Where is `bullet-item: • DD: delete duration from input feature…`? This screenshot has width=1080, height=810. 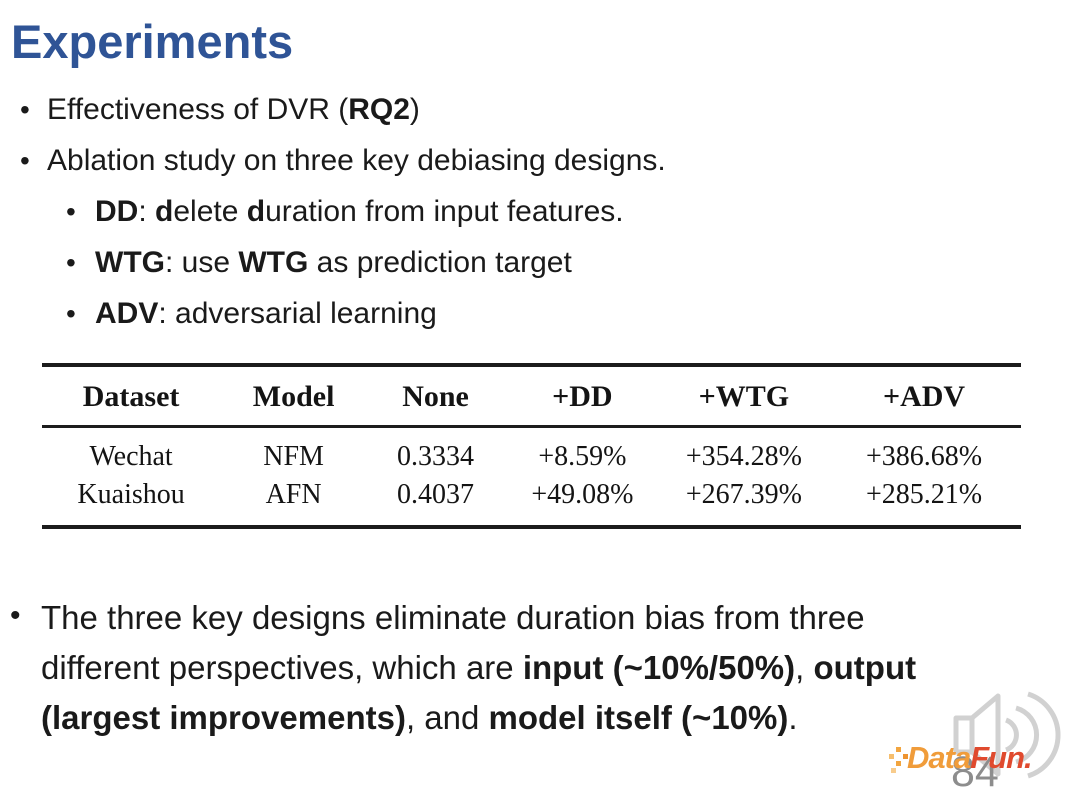 bullet-item: • DD: delete duration from input feature… is located at coordinates (535, 211).